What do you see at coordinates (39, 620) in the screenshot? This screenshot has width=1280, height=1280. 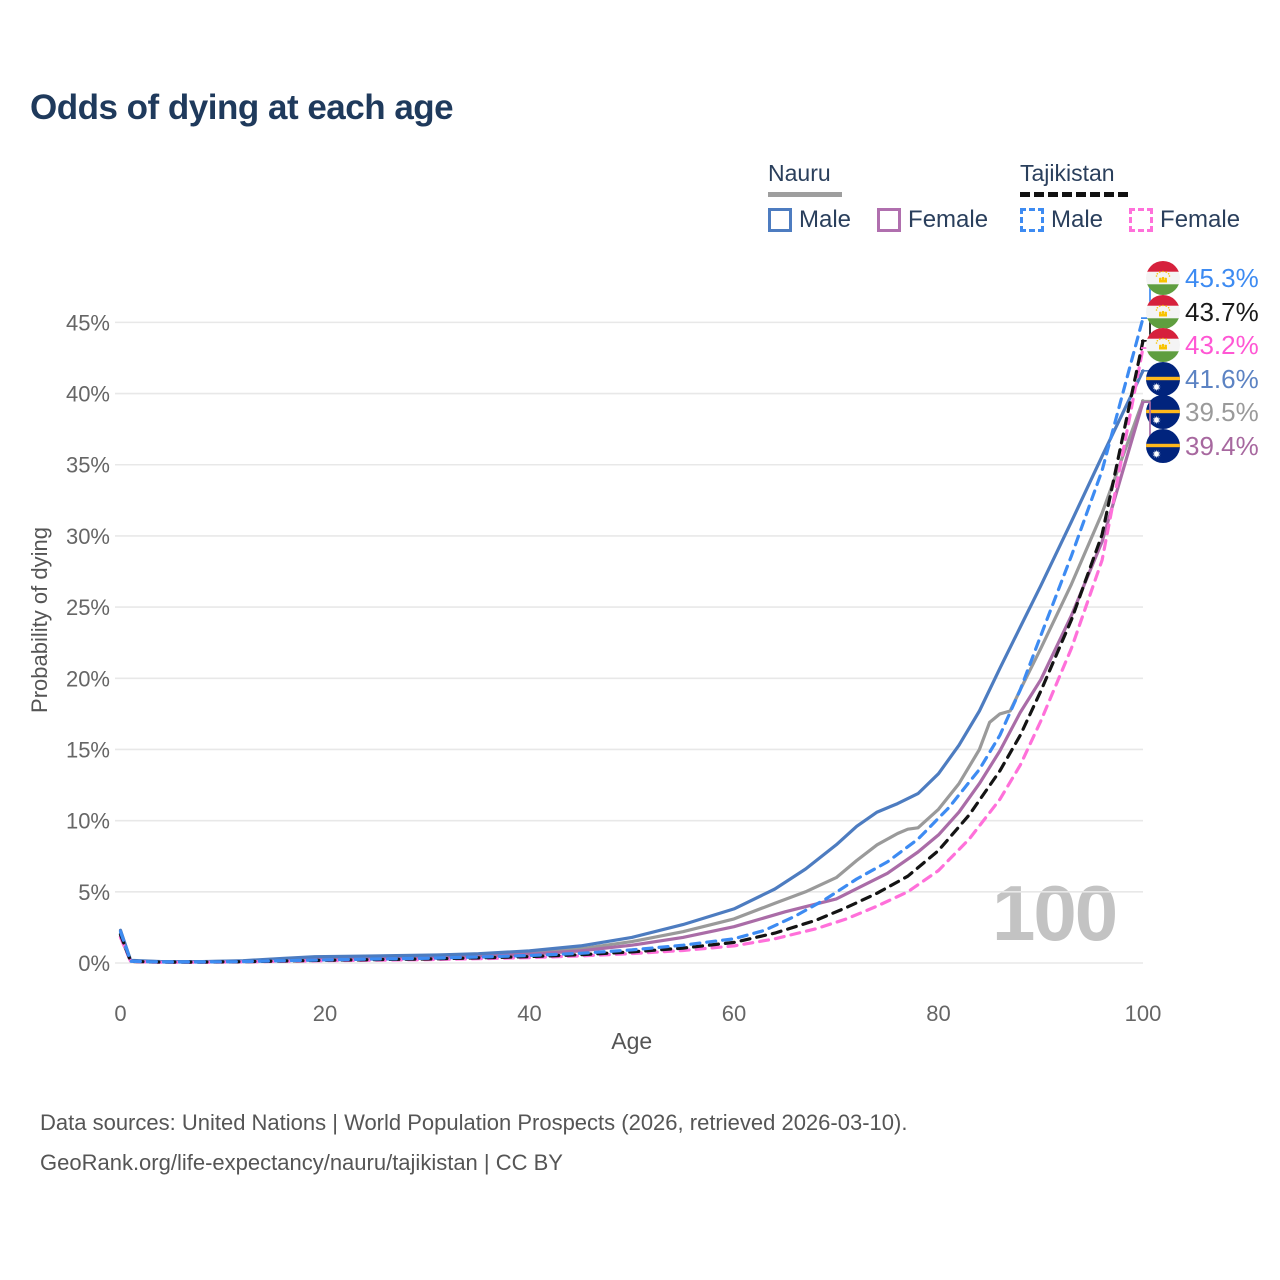 I see `y-axis-title: Probability of dying` at bounding box center [39, 620].